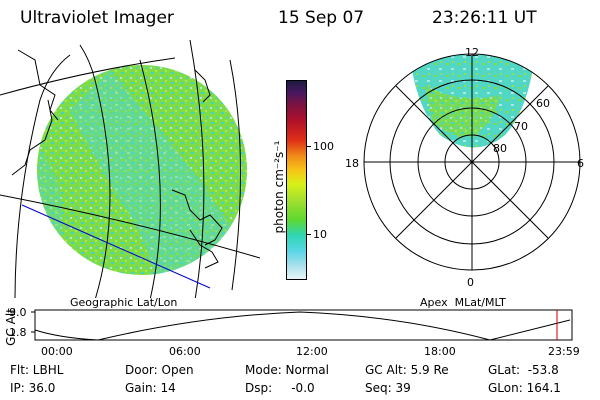 This screenshot has height=400, width=600. I want to click on seq-info: Seq: 39, so click(388, 388).